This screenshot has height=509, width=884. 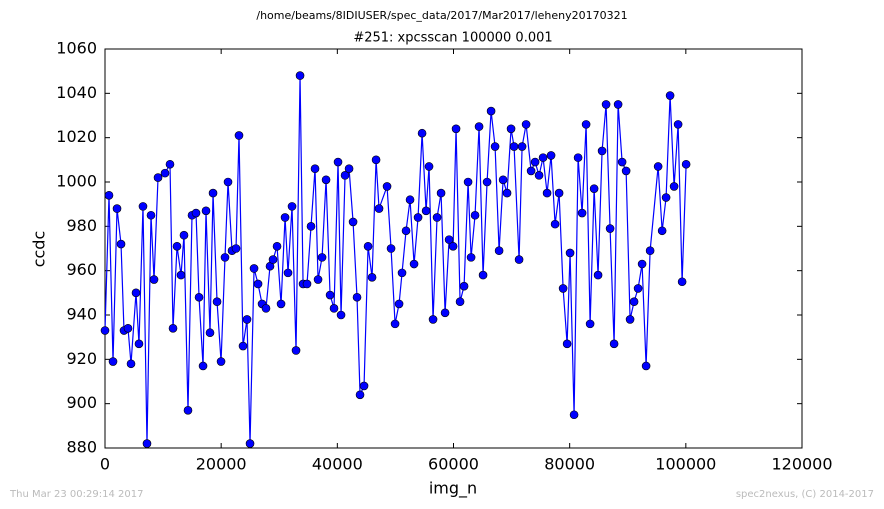 What do you see at coordinates (801, 464) in the screenshot?
I see `x-tick-label: 120000` at bounding box center [801, 464].